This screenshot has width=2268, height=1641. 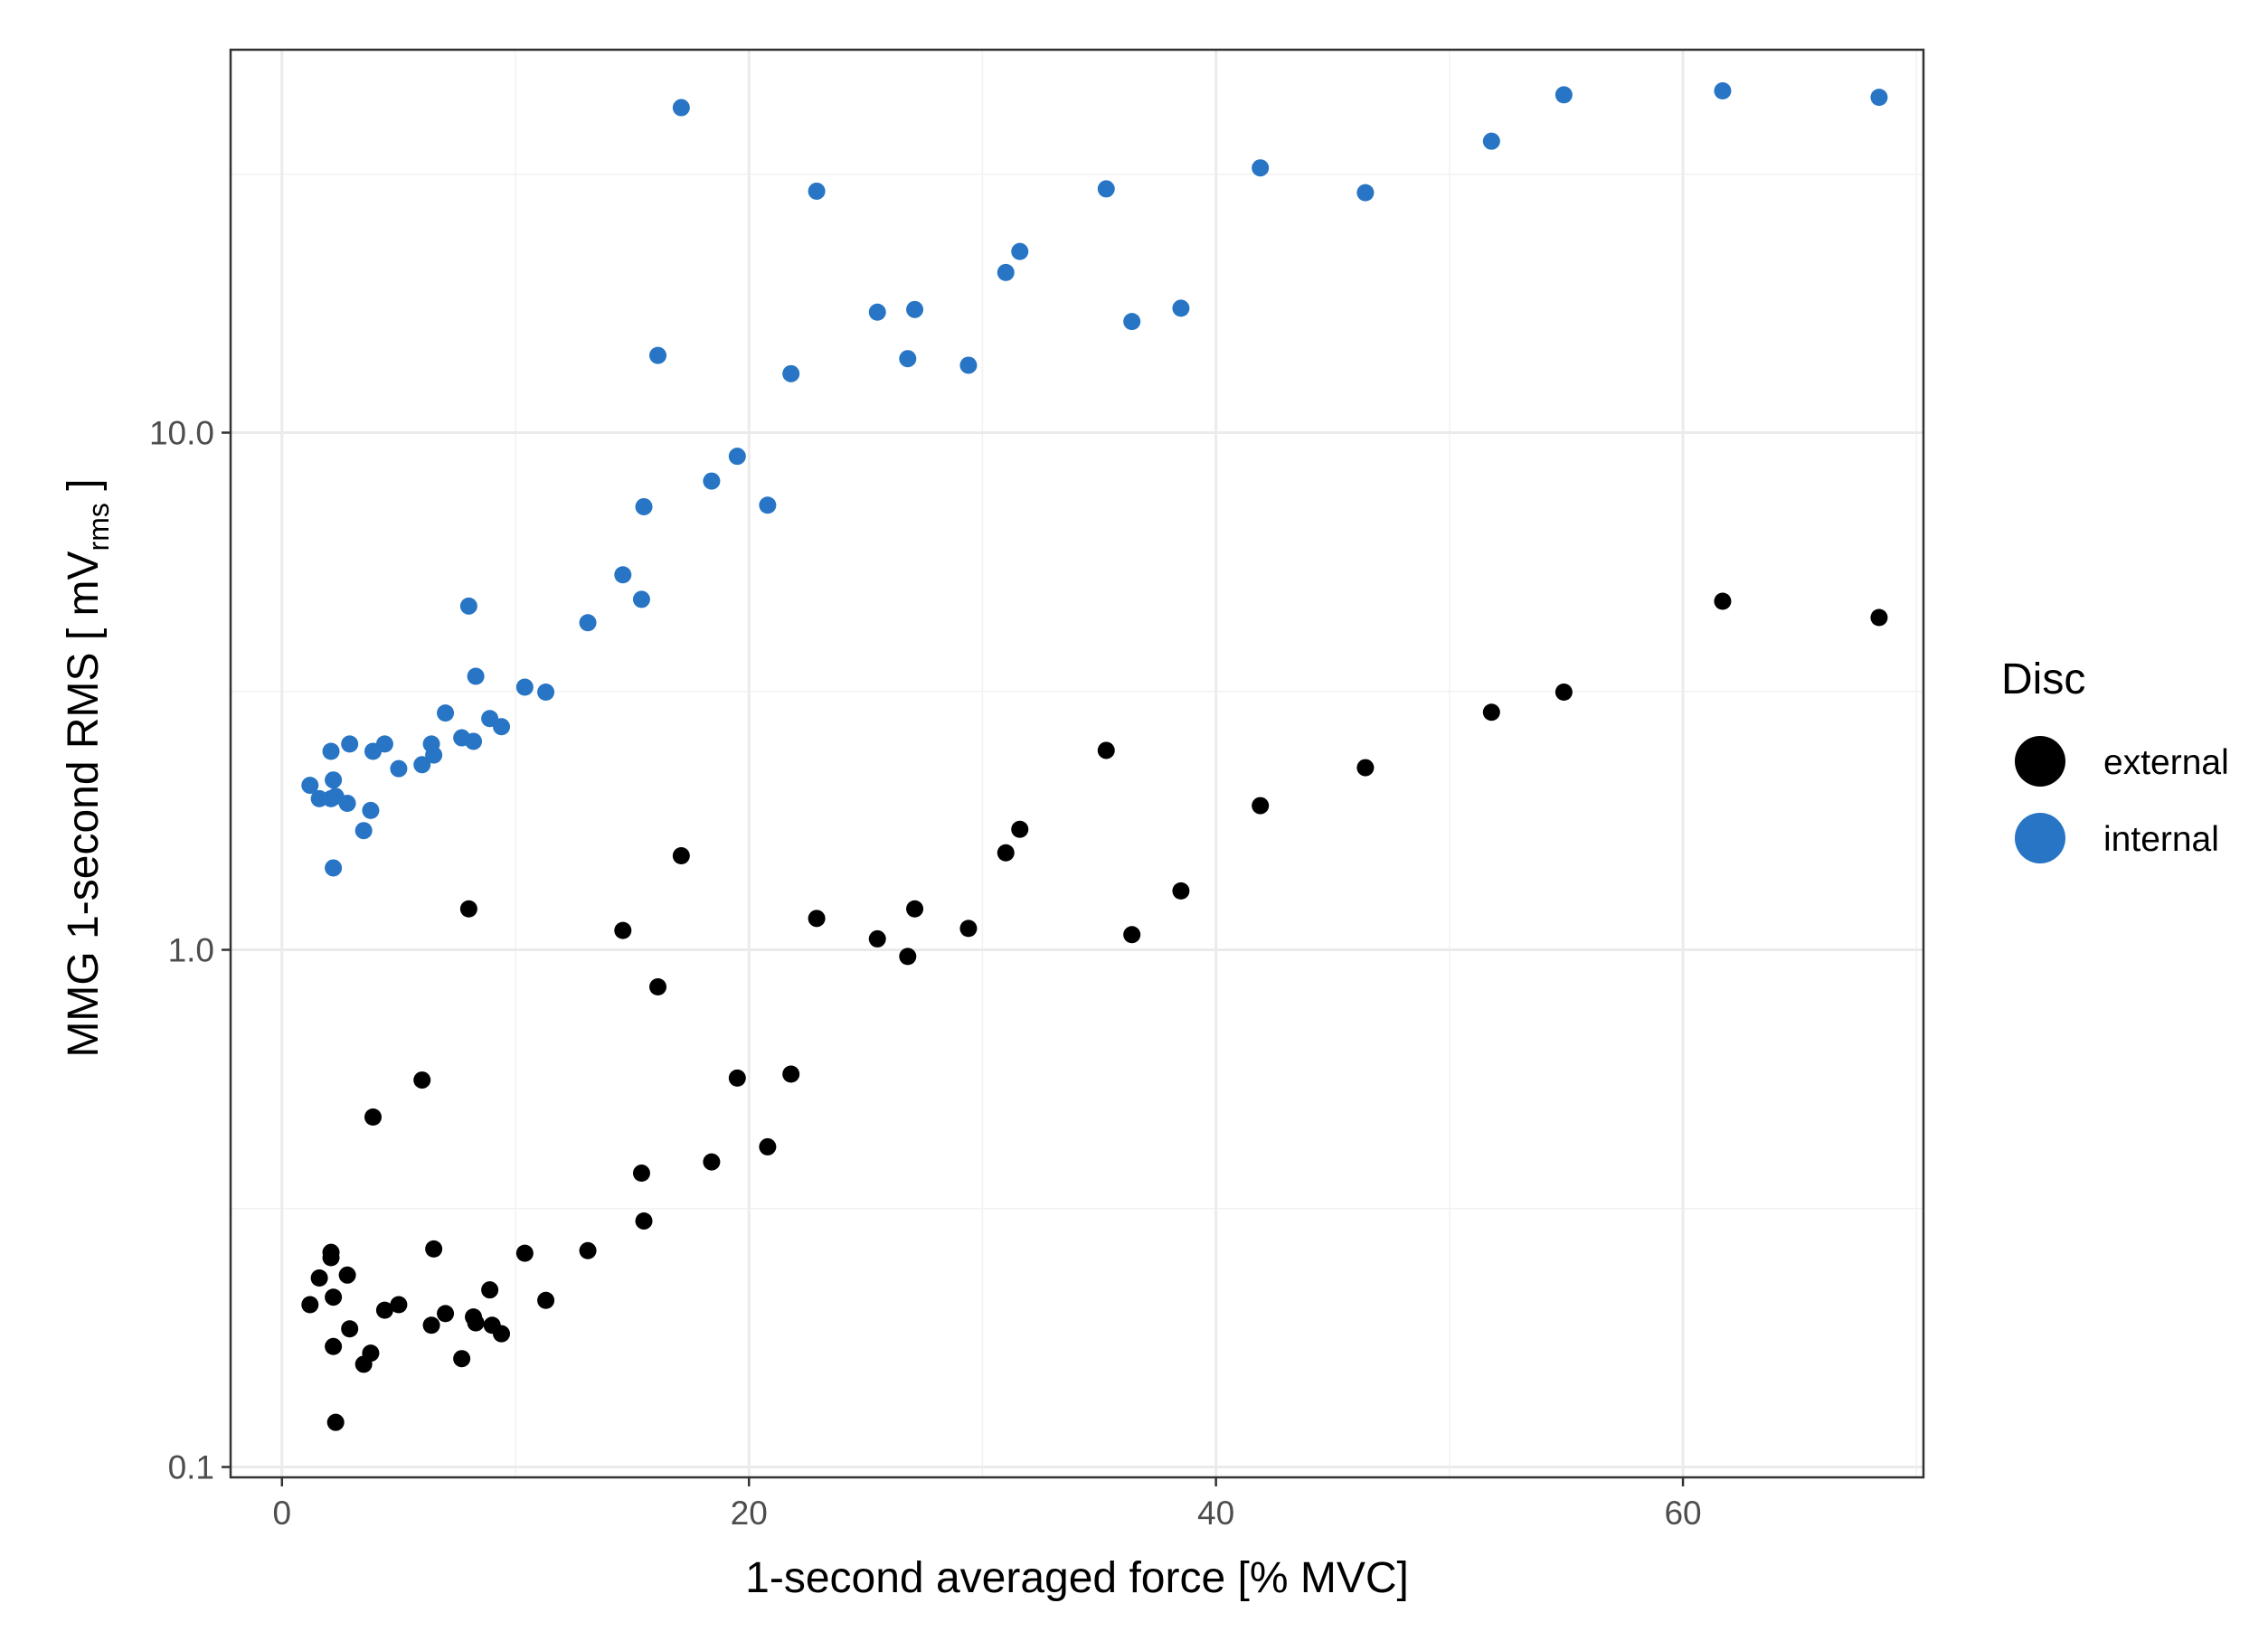 I want to click on legend-key-internal, so click(x=2040, y=838).